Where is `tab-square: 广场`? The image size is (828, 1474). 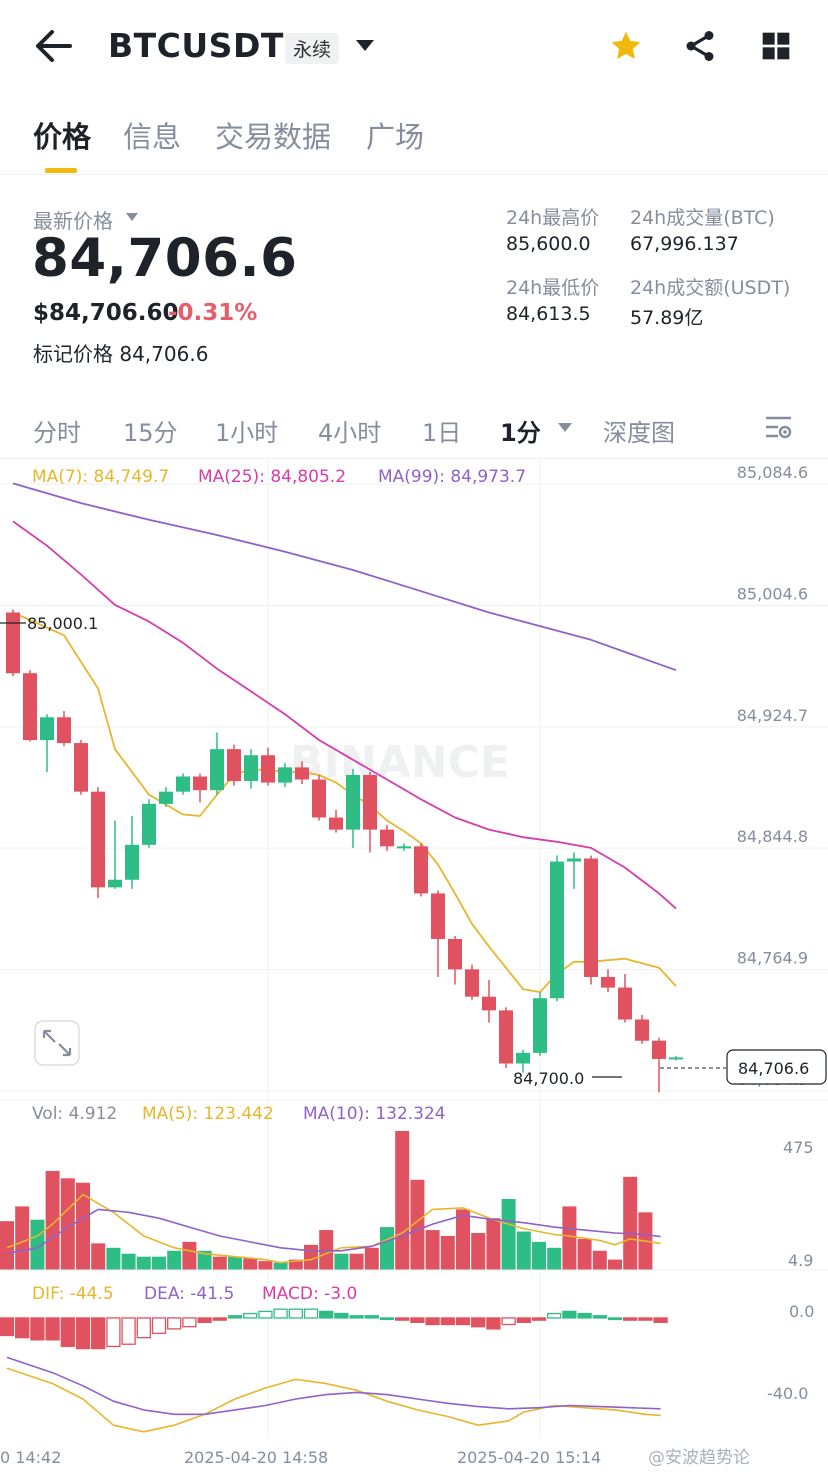
tab-square: 广场 is located at coordinates (395, 137).